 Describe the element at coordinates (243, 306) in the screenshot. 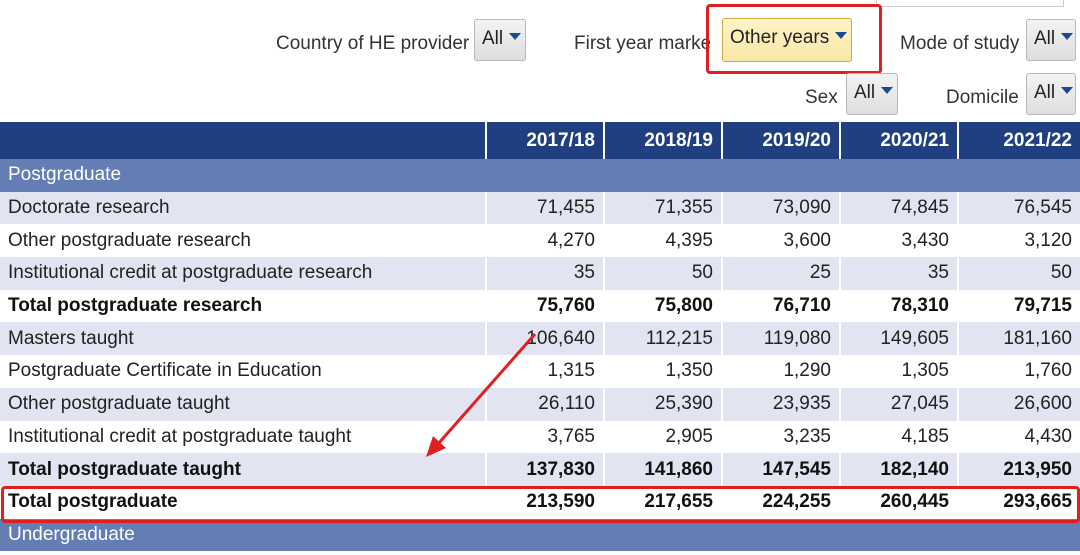

I see `row-label: Total postgraduate research` at that location.